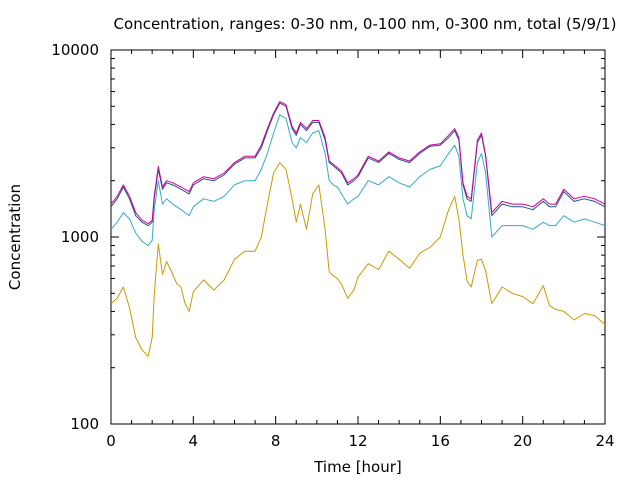 The width and height of the screenshot is (640, 480). What do you see at coordinates (15, 237) in the screenshot?
I see `y-axis-label: Concentration` at bounding box center [15, 237].